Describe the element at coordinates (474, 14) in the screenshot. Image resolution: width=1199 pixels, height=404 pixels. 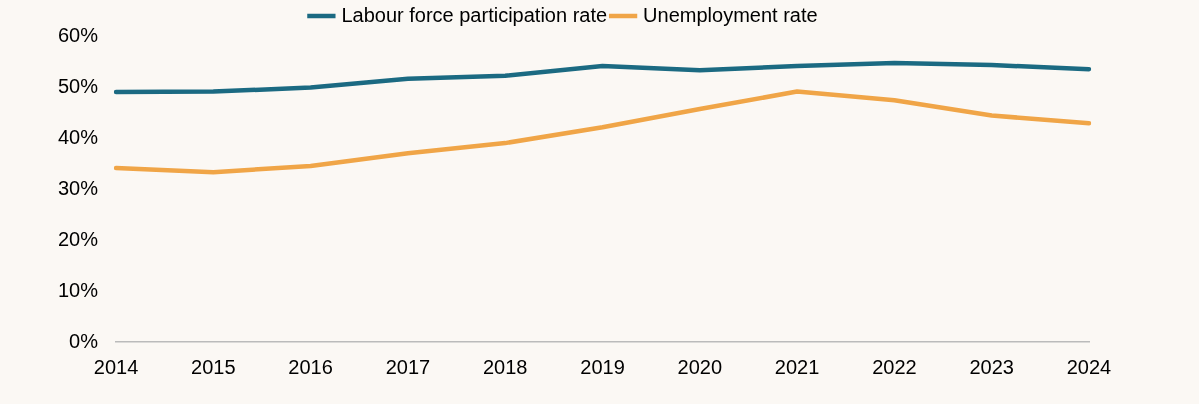
I see `legend-label: Labour force participation rate` at that location.